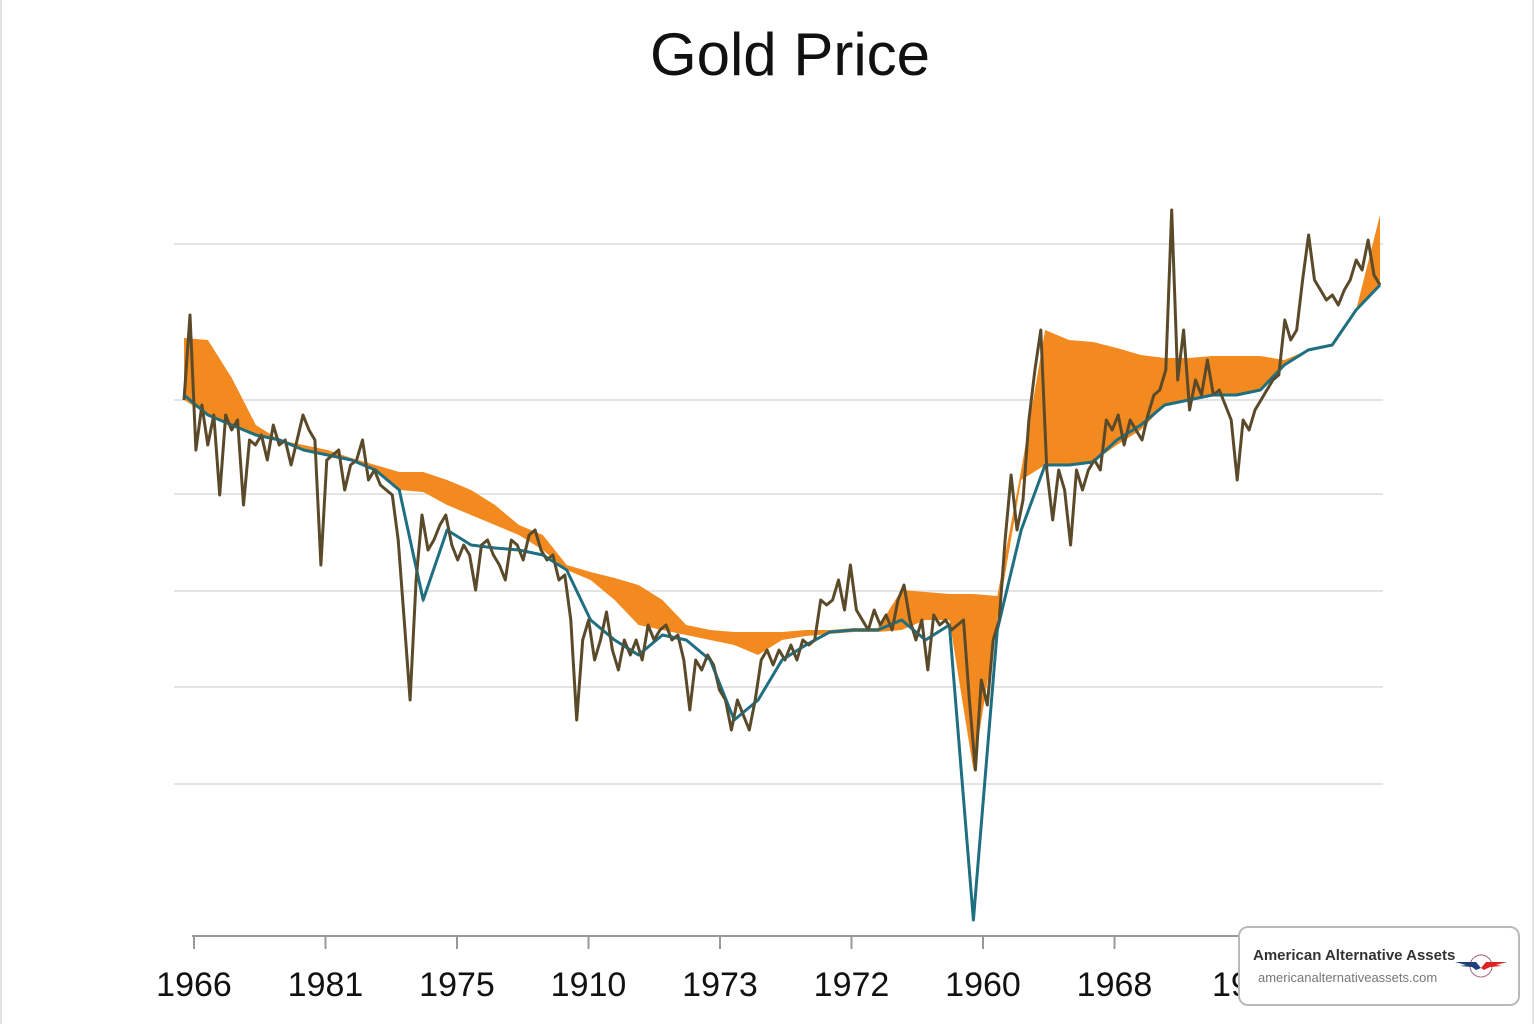  Describe the element at coordinates (1481, 966) in the screenshot. I see `eagle-wings-logo-icon` at that location.